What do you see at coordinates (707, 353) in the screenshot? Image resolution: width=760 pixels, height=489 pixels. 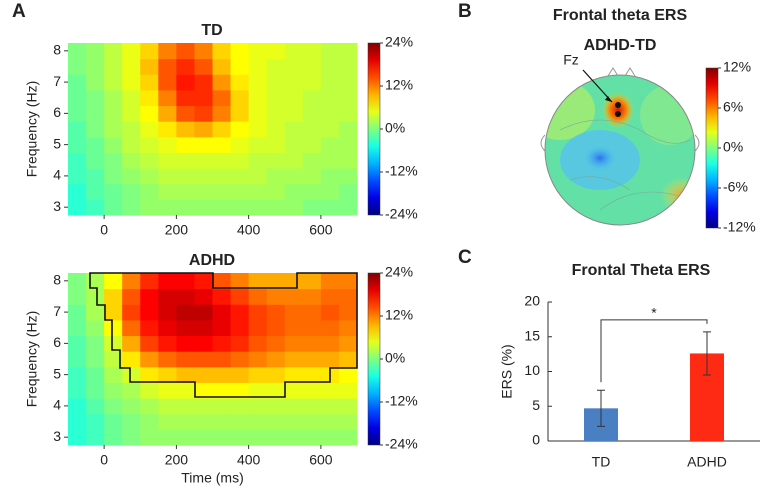 I see `error-bar` at bounding box center [707, 353].